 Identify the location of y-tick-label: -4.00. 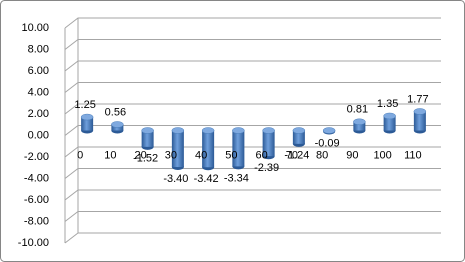
(36, 178).